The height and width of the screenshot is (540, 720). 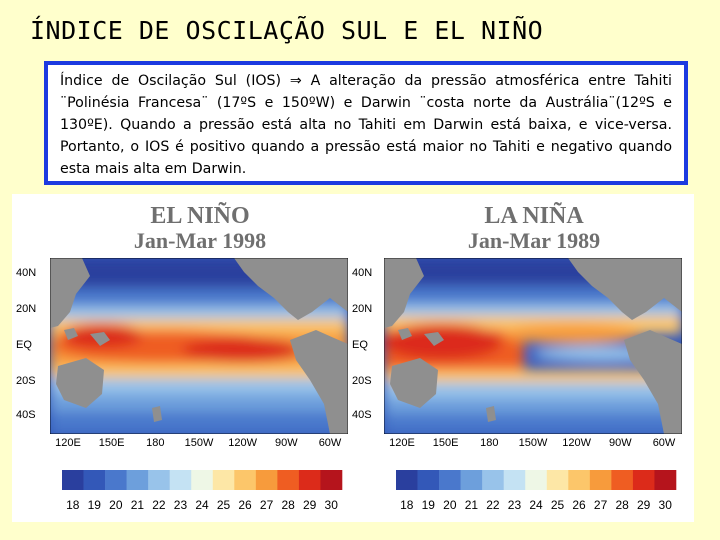 I want to click on slide-title: ÍNDICE DE OSCILAÇÃO SUL E EL NIÑO, so click(x=287, y=30).